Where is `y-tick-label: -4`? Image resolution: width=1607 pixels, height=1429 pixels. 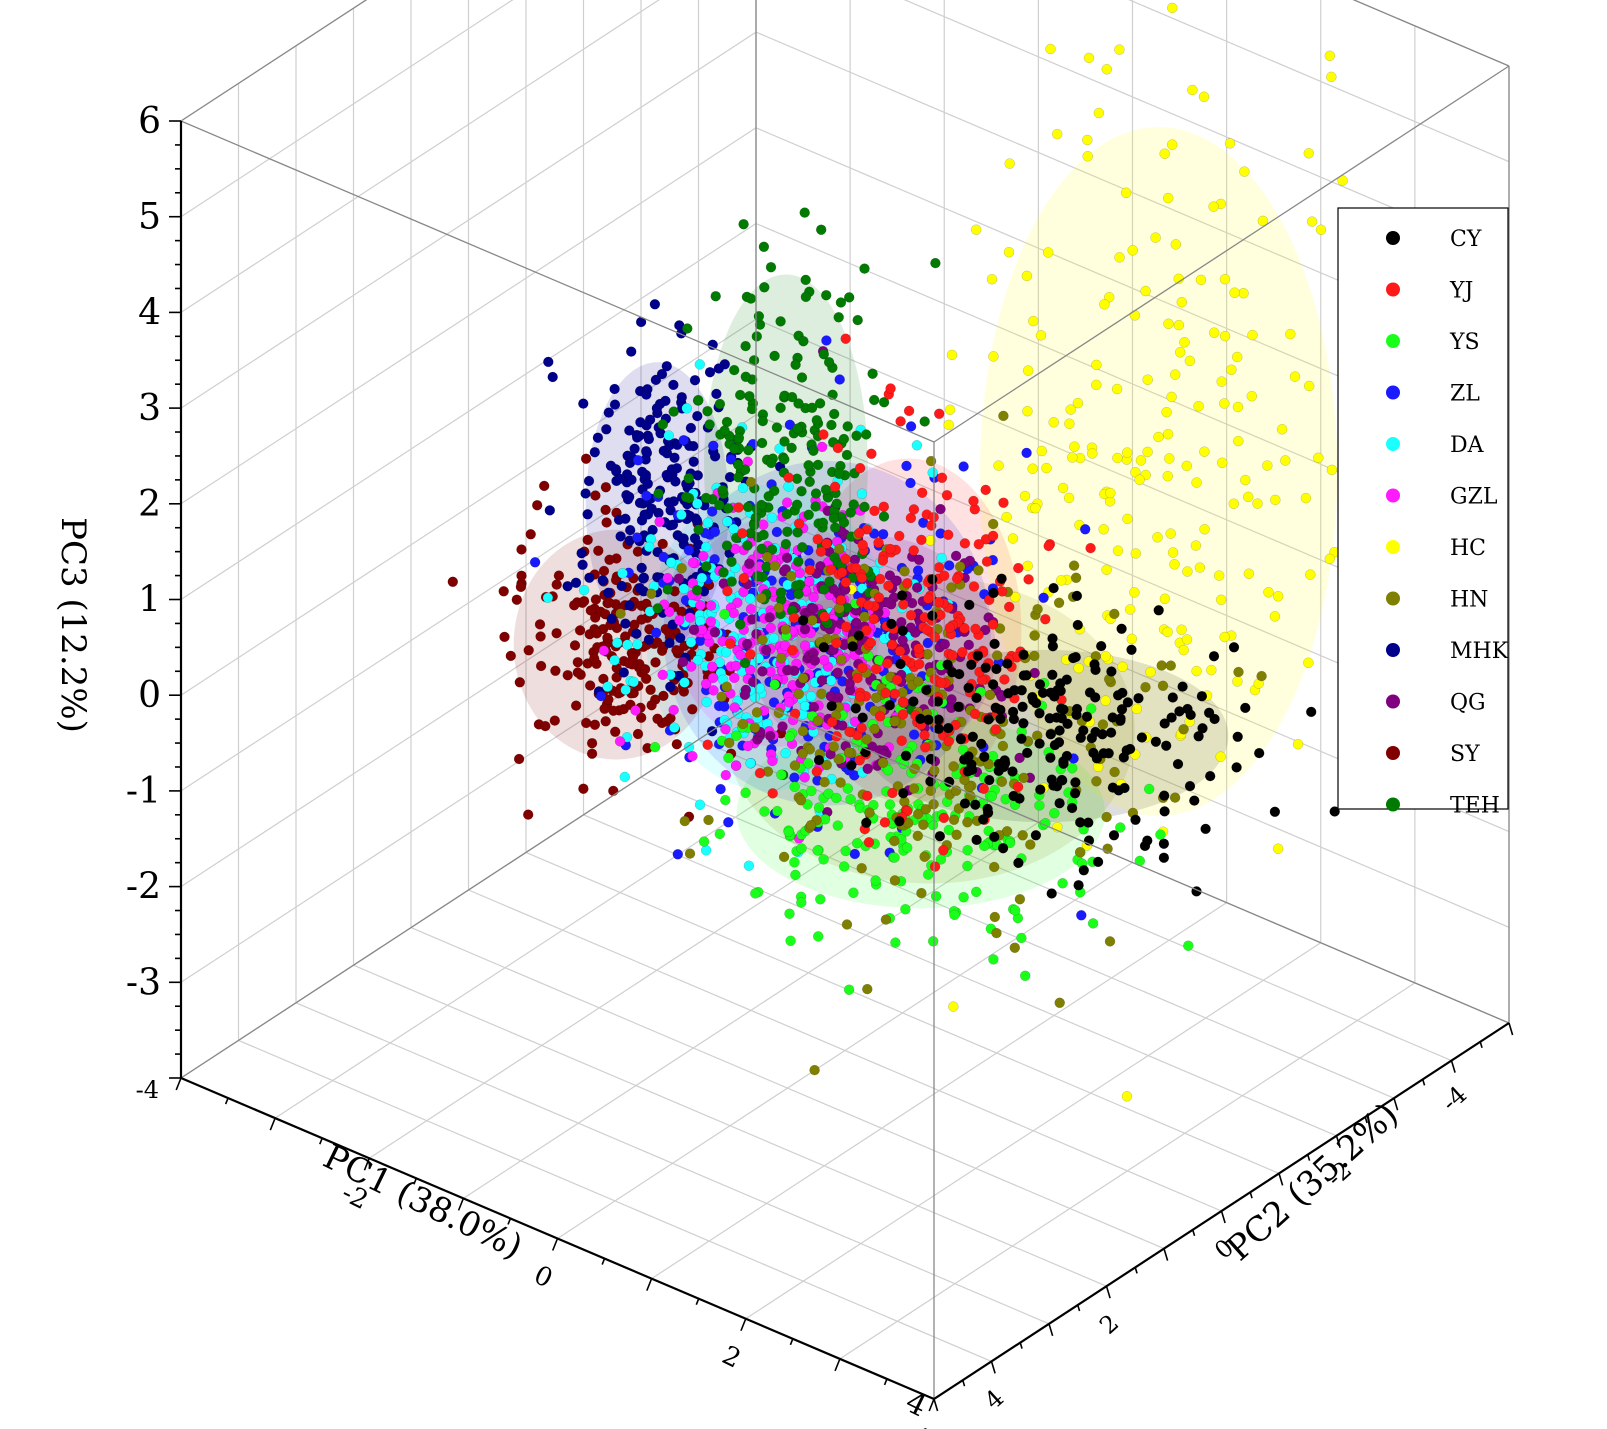
y-tick-label: -4 is located at coordinates (1454, 1098).